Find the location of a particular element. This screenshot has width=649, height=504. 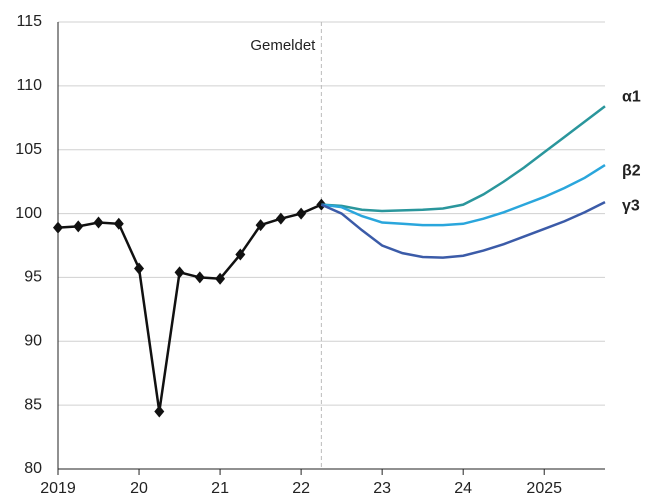

y-tick-label: 115 is located at coordinates (29, 21).